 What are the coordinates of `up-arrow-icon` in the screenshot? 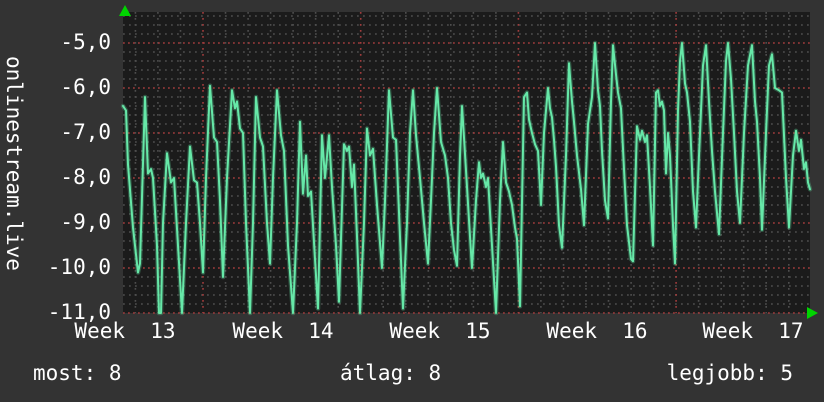 It's located at (125, 10).